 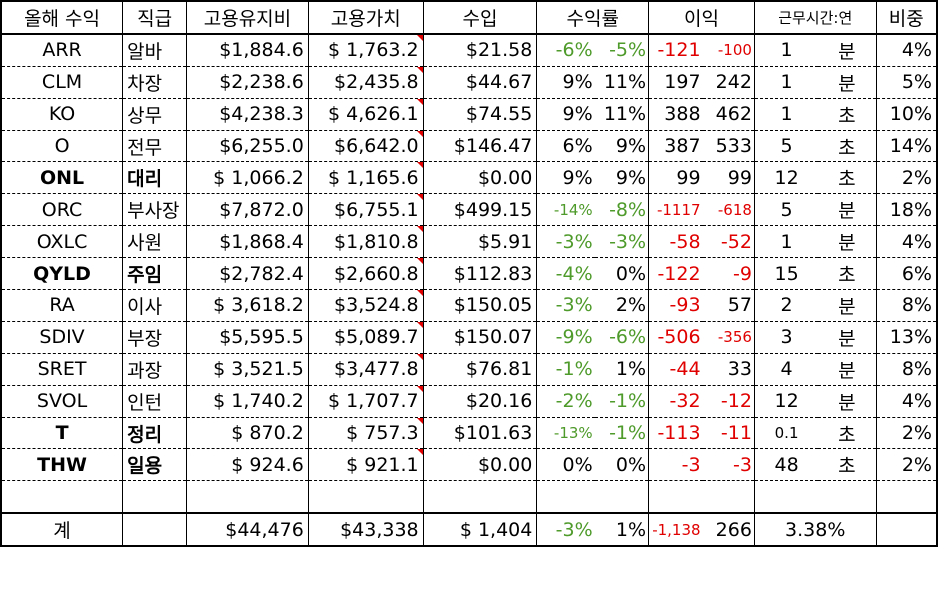 I want to click on return-rate-cell: -1%, so click(x=622, y=401).